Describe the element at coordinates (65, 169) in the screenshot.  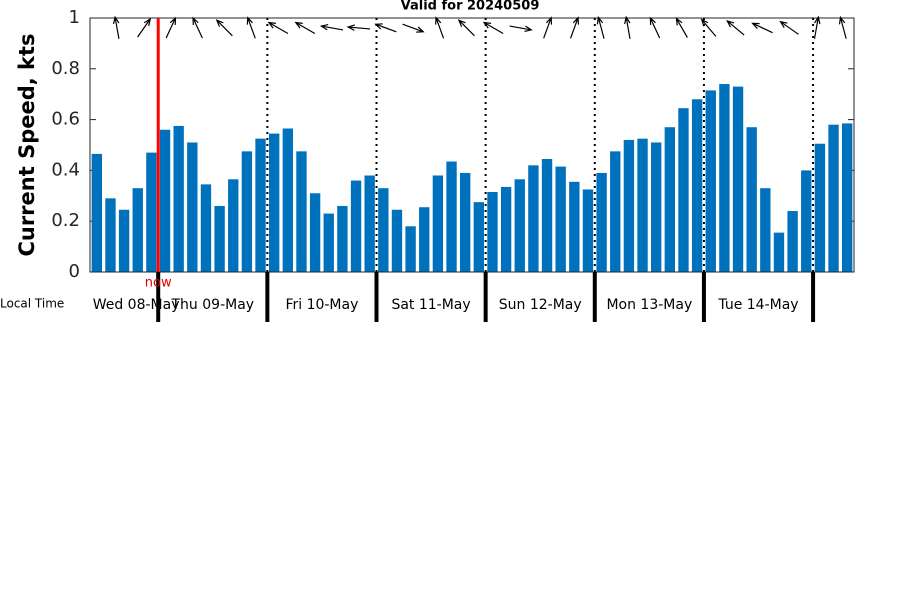
I see `y-tick-label: 0.4` at that location.